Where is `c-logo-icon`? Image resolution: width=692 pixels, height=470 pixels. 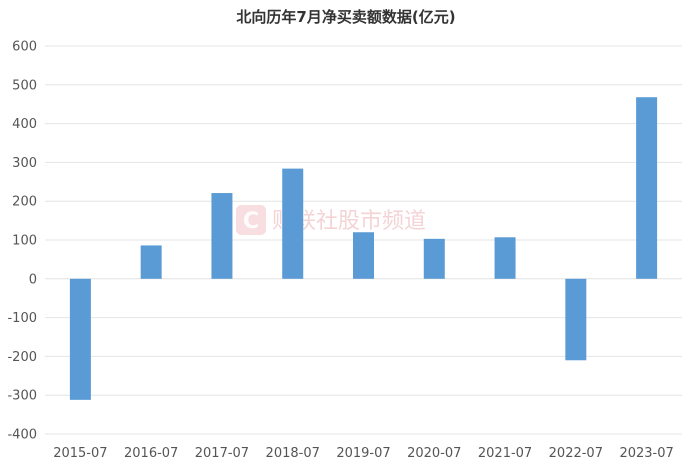 c-logo-icon is located at coordinates (251, 220).